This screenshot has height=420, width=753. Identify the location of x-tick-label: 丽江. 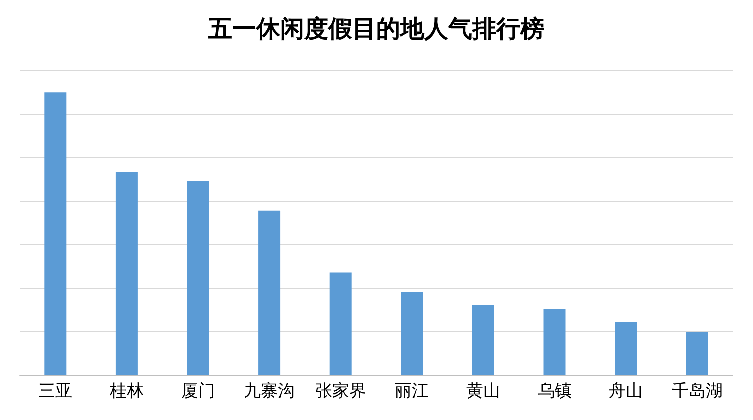
(412, 392).